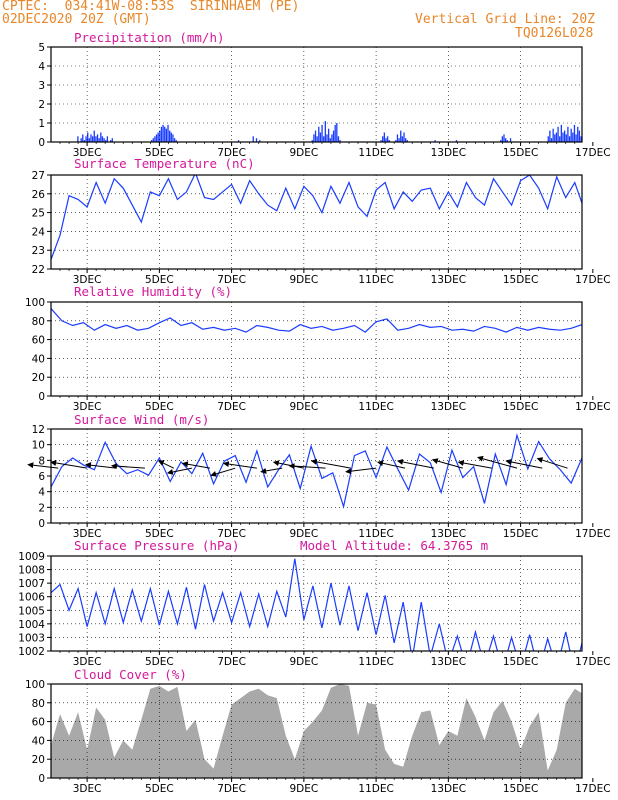  What do you see at coordinates (316, 731) in the screenshot?
I see `cloud-cover-frame` at bounding box center [316, 731].